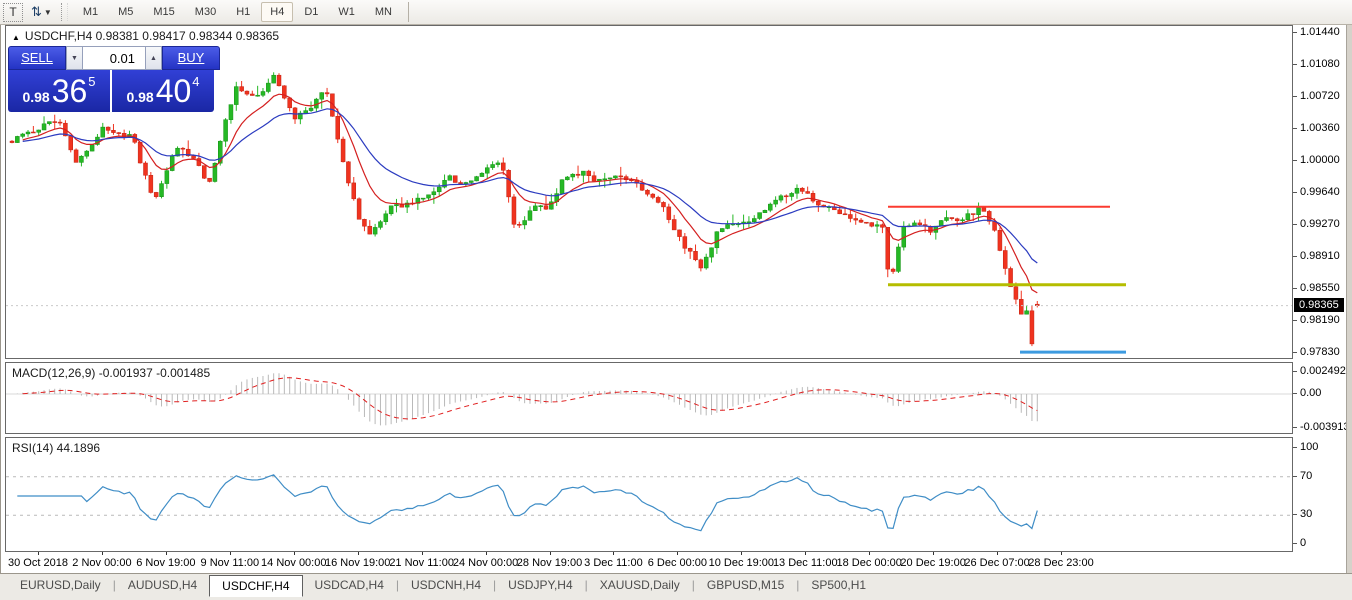 This screenshot has width=1352, height=600. What do you see at coordinates (38, 563) in the screenshot?
I see `time-axis-label: 30 Oct 2018` at bounding box center [38, 563].